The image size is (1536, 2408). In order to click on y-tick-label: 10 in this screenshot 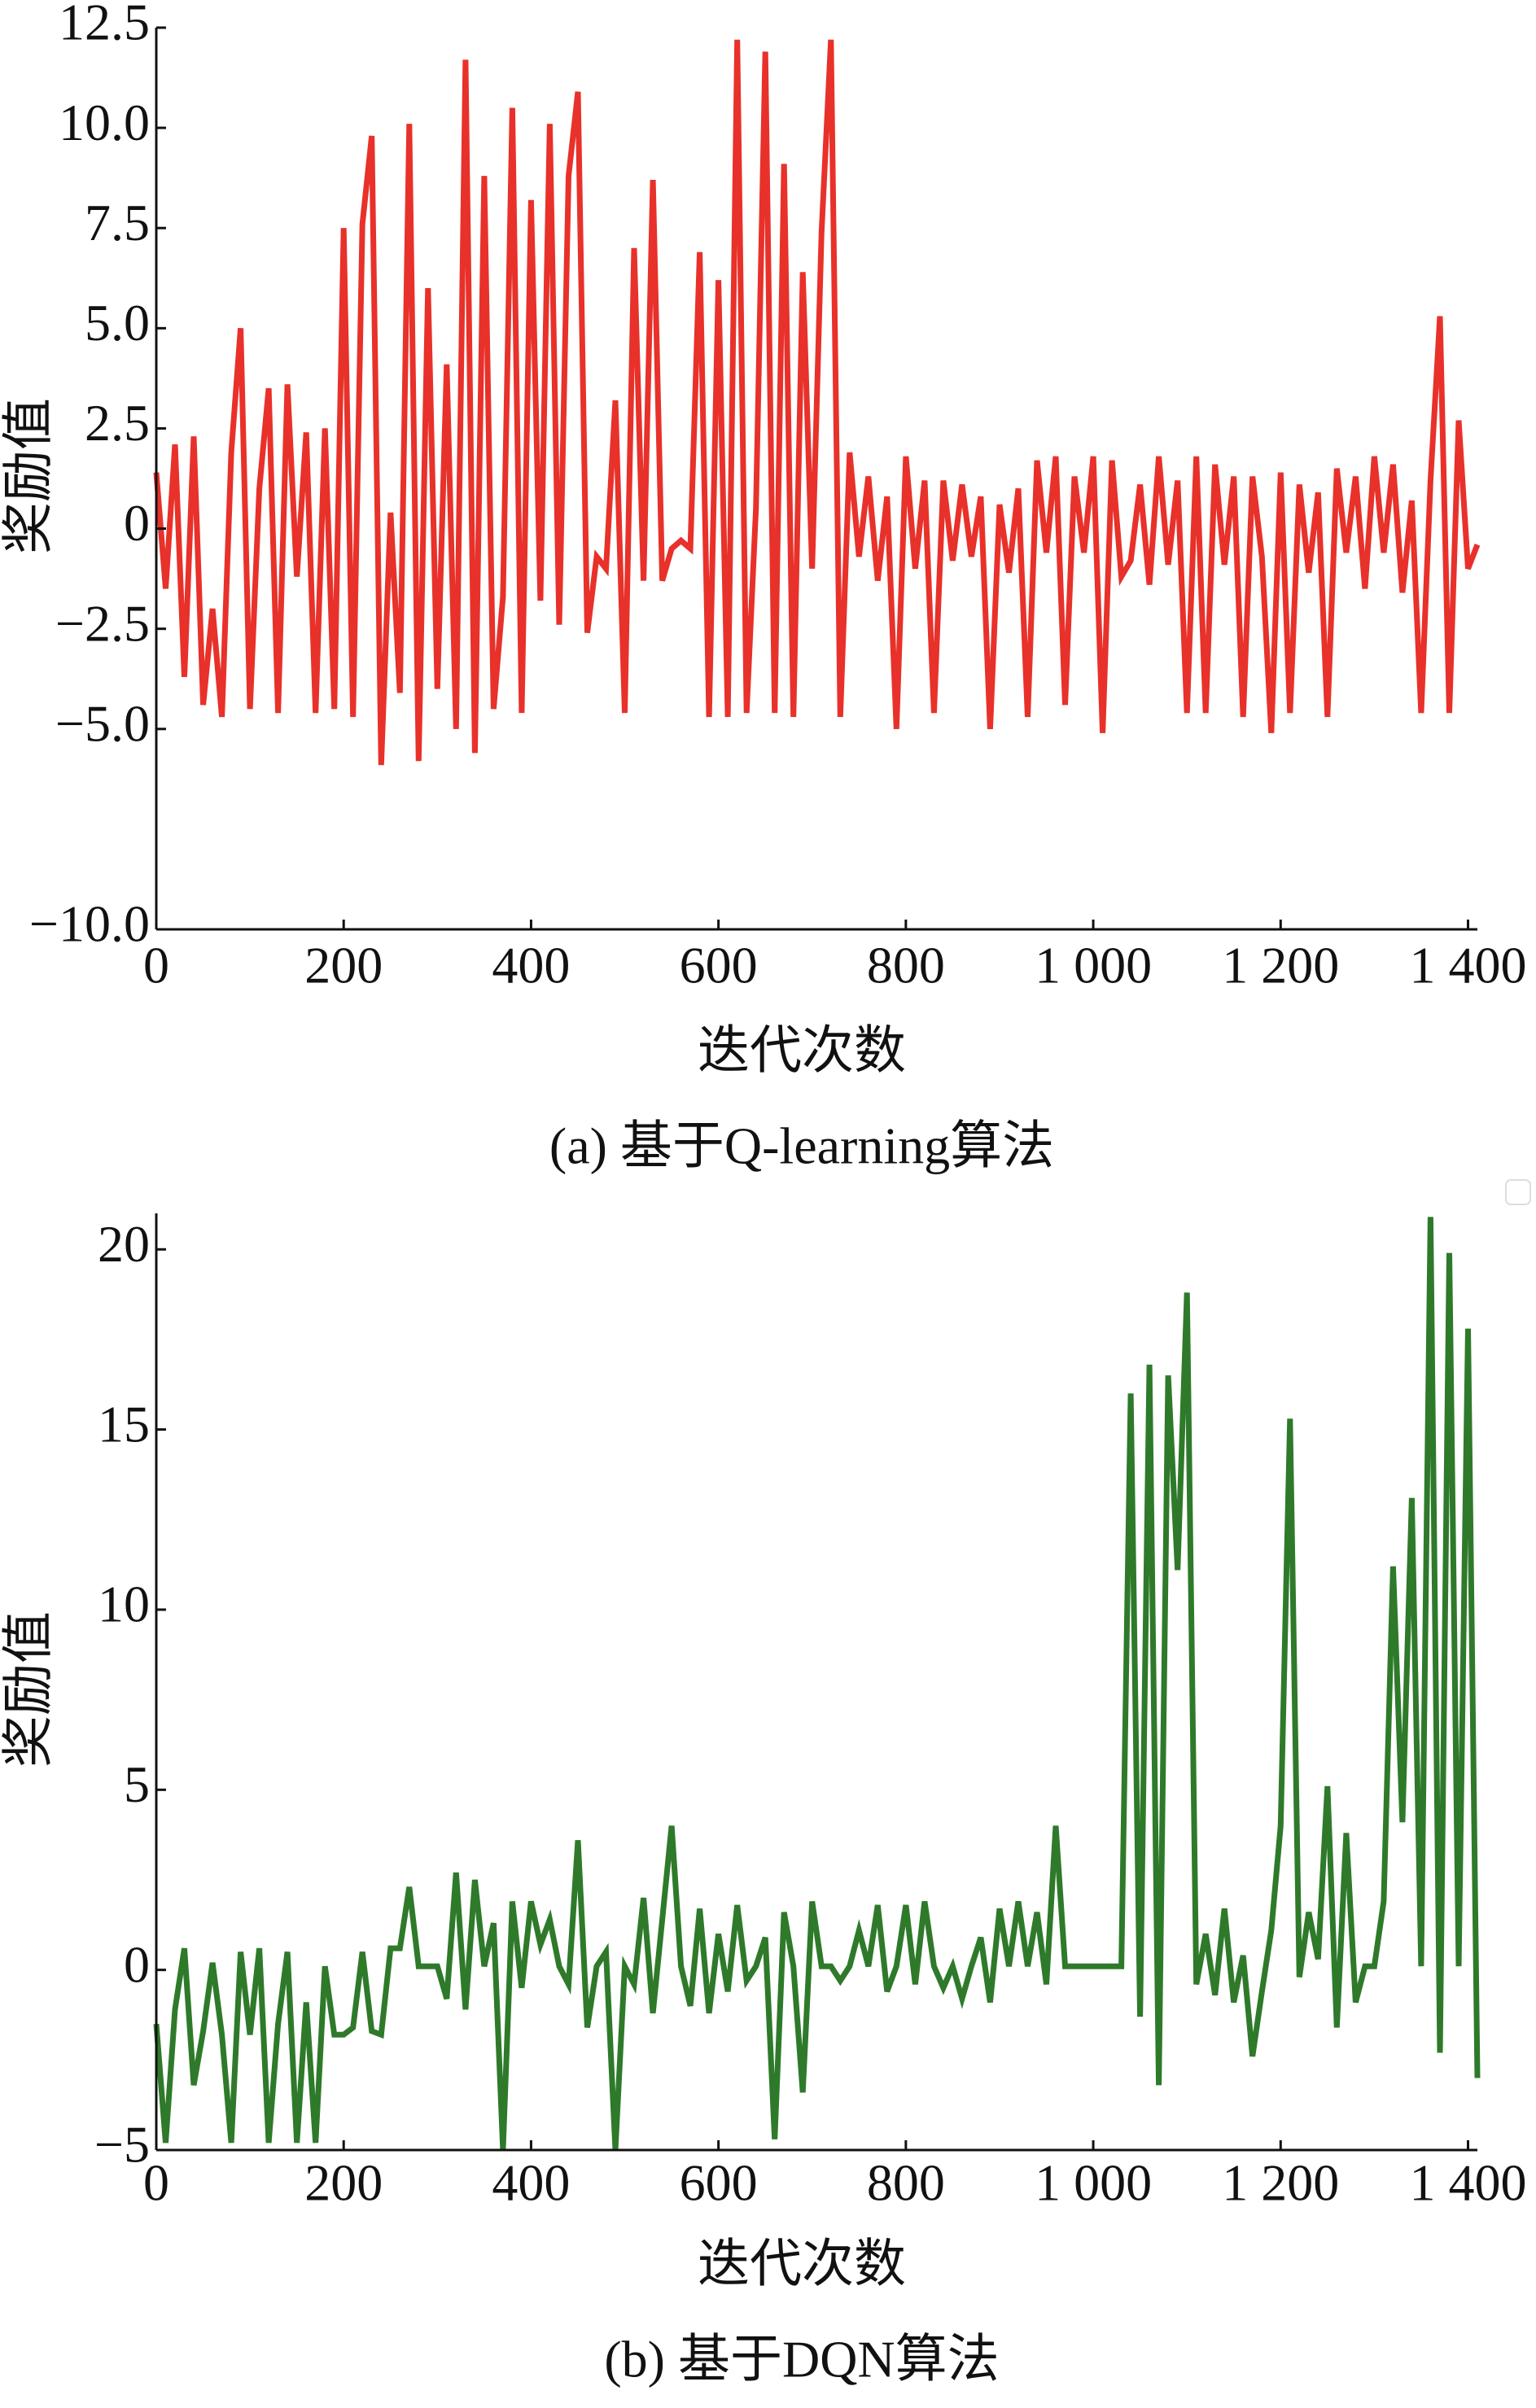, I will do `click(124, 1604)`.